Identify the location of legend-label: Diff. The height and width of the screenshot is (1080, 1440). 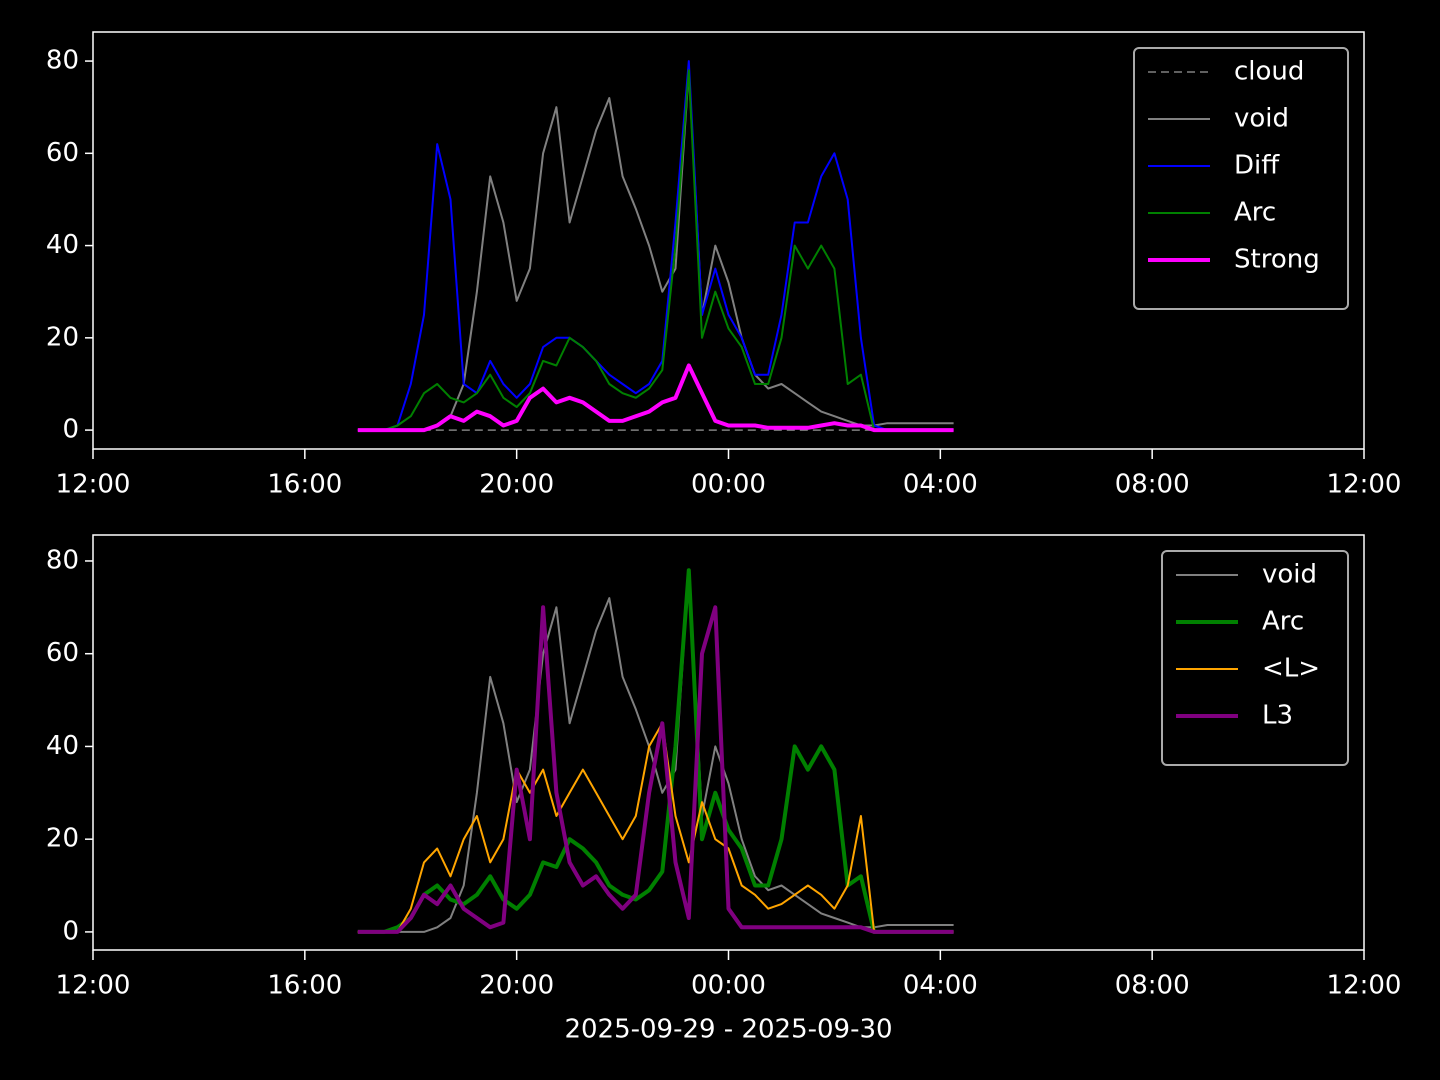
(1257, 166).